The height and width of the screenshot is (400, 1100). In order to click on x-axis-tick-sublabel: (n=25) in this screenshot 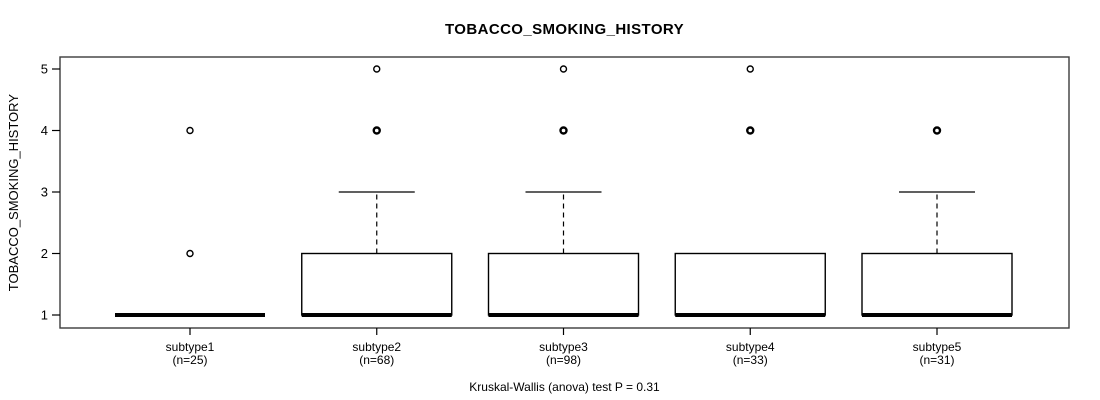, I will do `click(189, 360)`.